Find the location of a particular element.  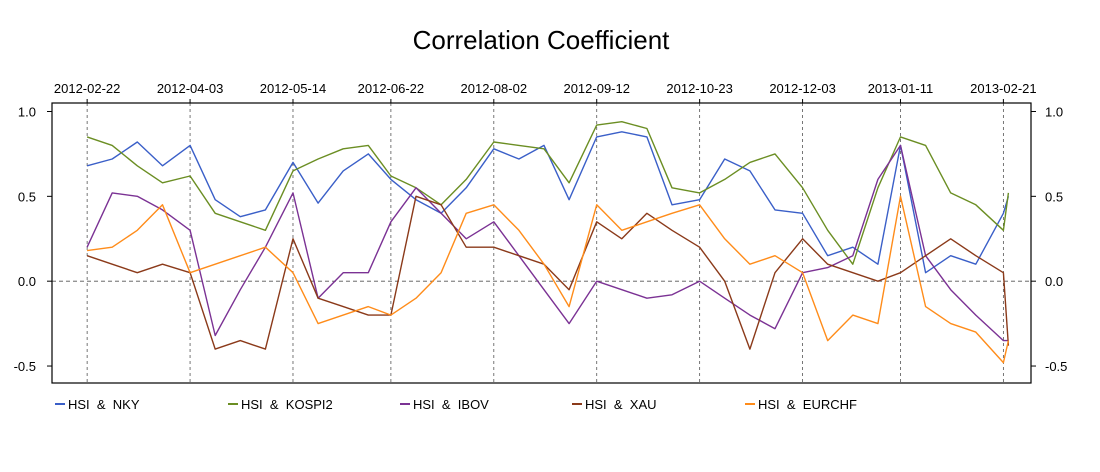

x-tick-label: 2013-02-21 is located at coordinates (1003, 88).